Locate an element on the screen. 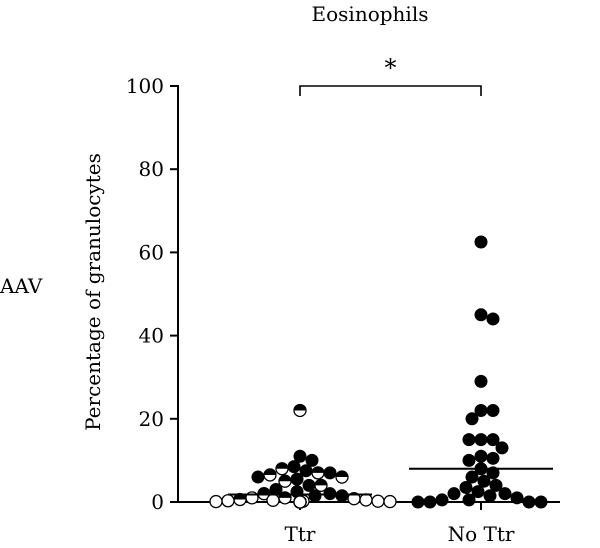 The height and width of the screenshot is (548, 600). chart-title: Eosinophils is located at coordinates (370, 14).